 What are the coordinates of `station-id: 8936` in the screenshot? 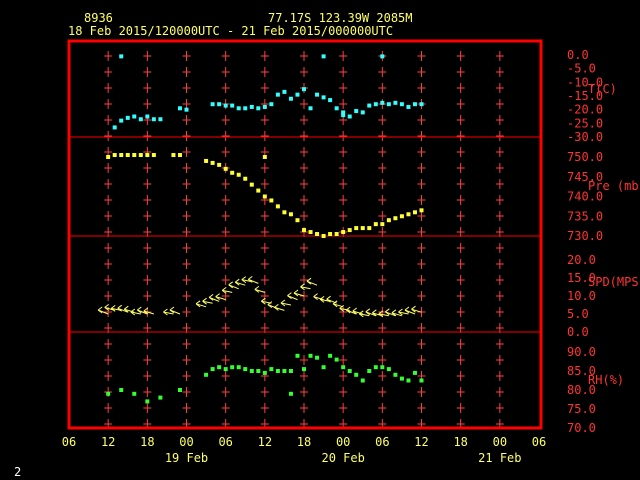 It's located at (98, 18).